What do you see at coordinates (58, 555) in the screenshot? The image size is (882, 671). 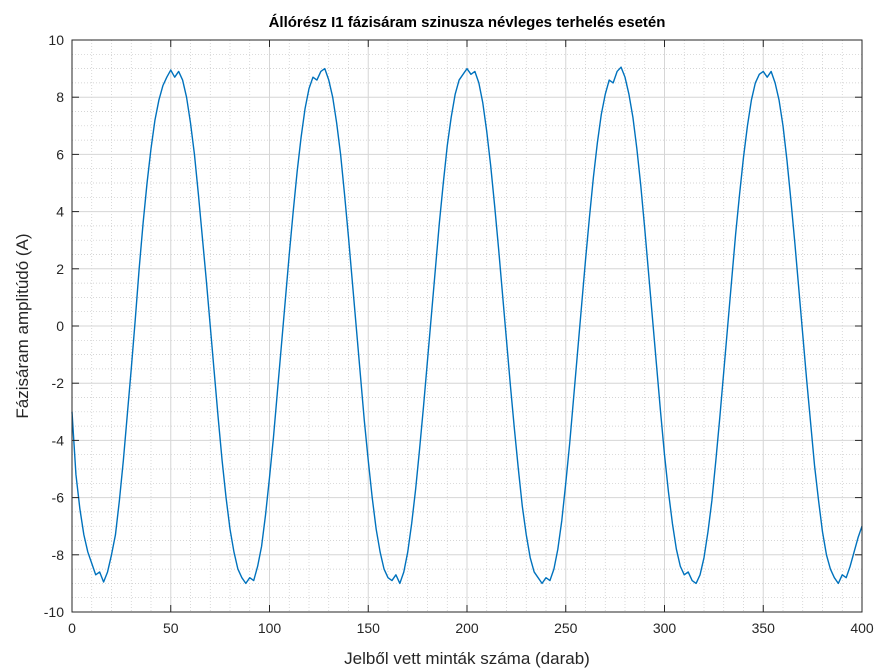 I see `y-tick-label: -8` at bounding box center [58, 555].